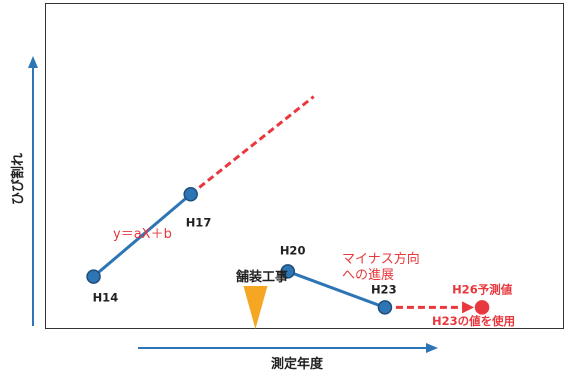  What do you see at coordinates (93, 276) in the screenshot?
I see `data-point-h14` at bounding box center [93, 276].